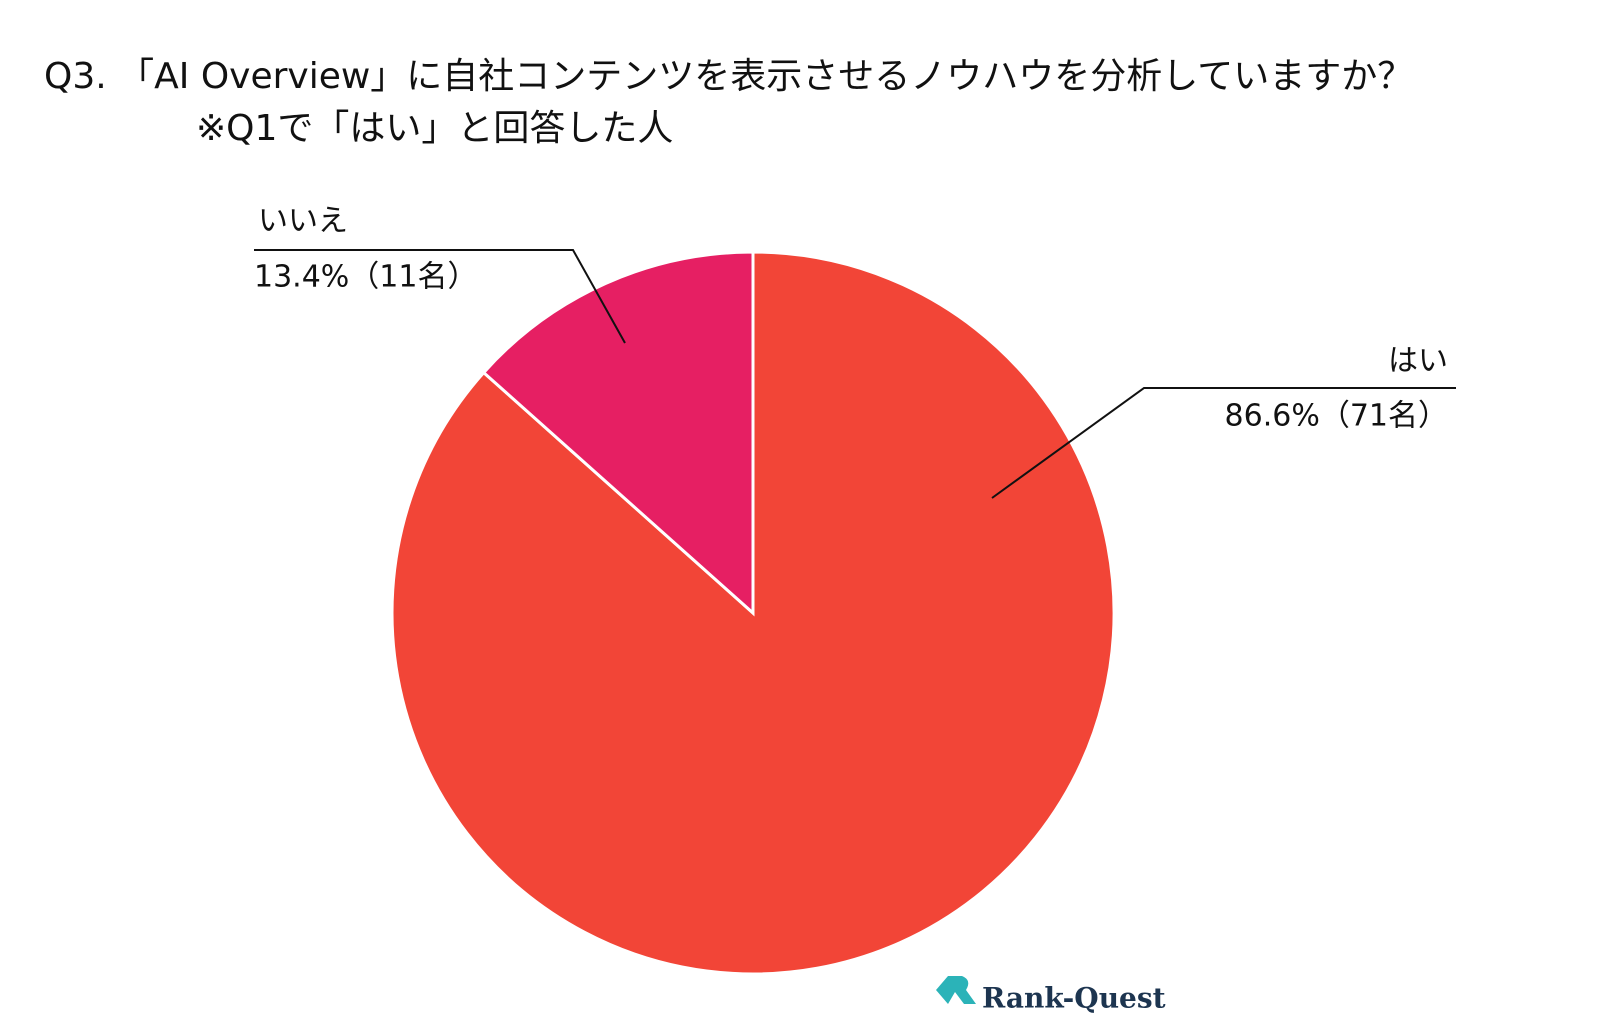 Image resolution: width=1620 pixels, height=1025 pixels. I want to click on logo: Rank-Quest, so click(1051, 995).